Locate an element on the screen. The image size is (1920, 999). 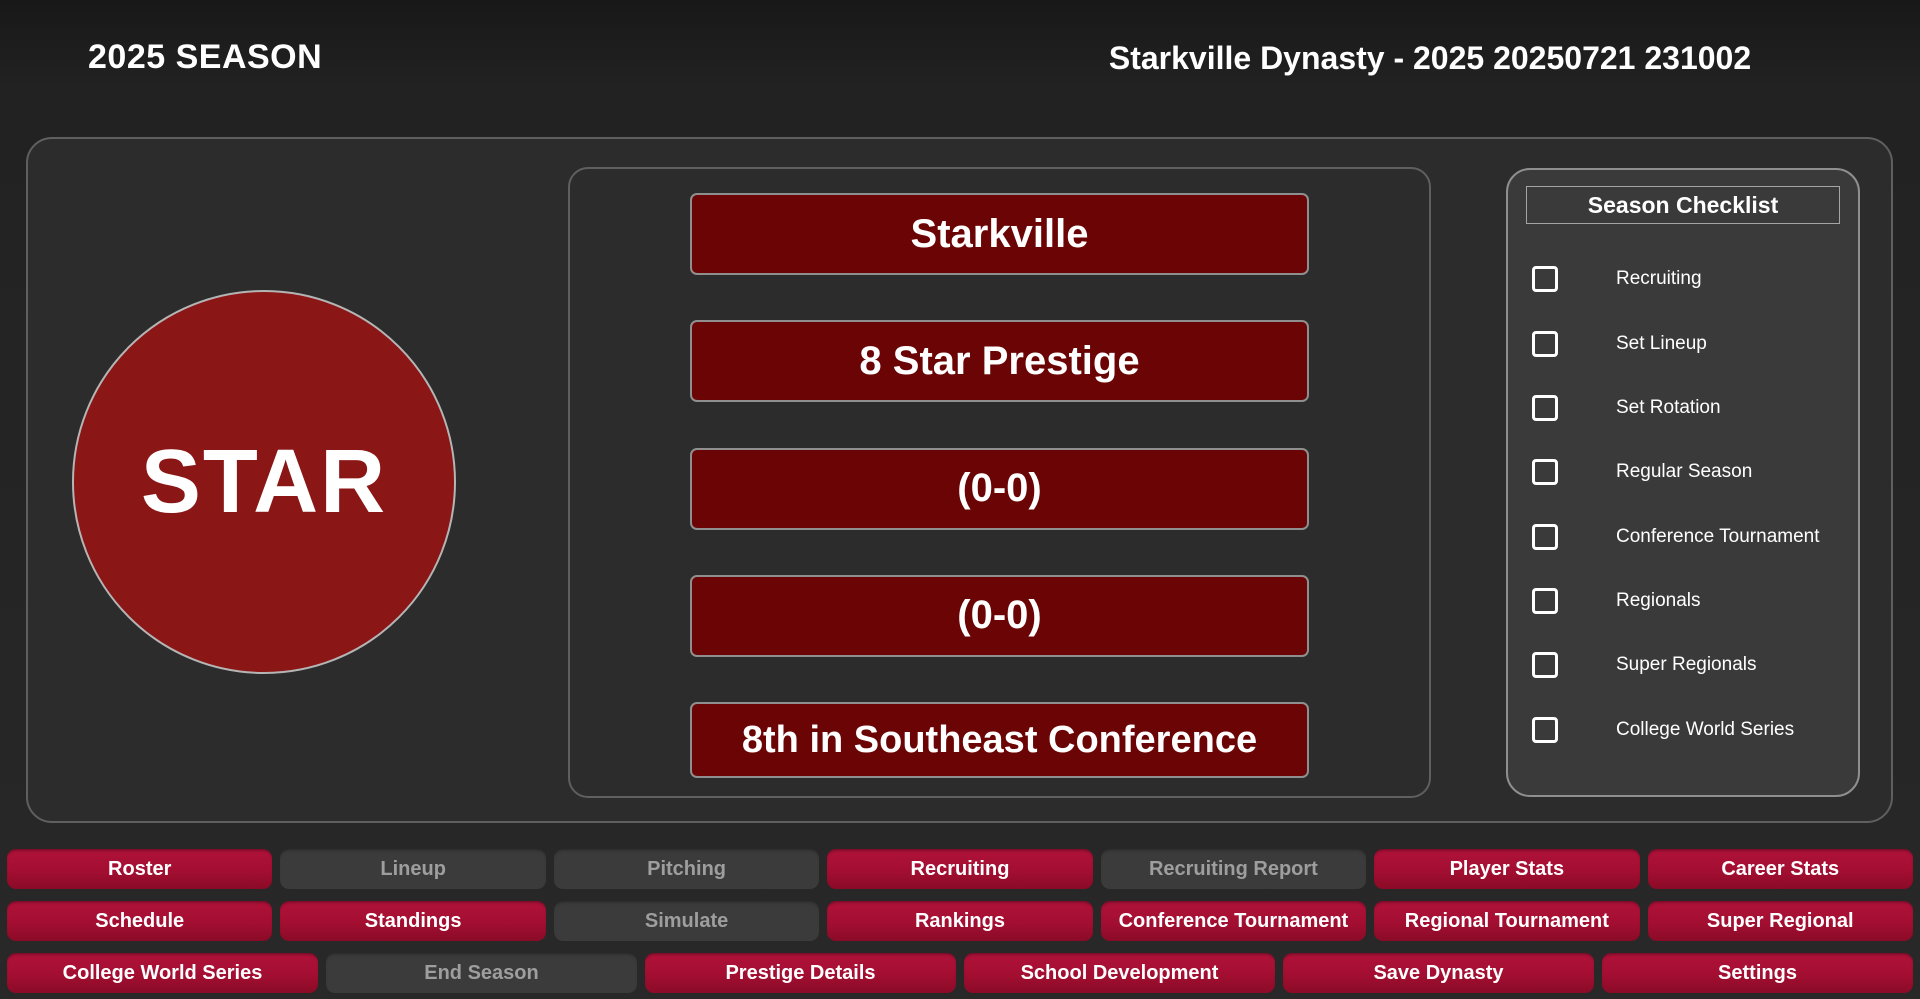
team-logo-text: STAR is located at coordinates (264, 481).